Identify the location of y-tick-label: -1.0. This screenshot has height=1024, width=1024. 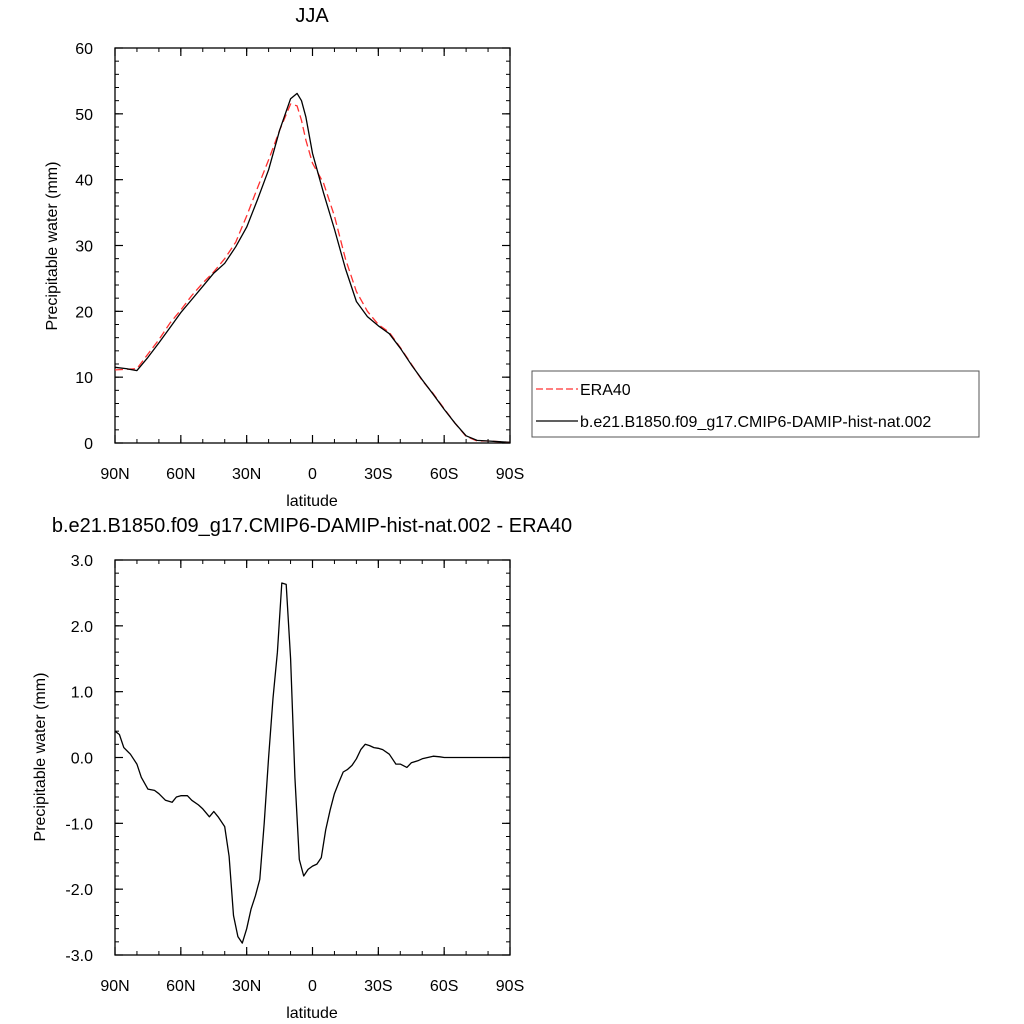
(79, 824).